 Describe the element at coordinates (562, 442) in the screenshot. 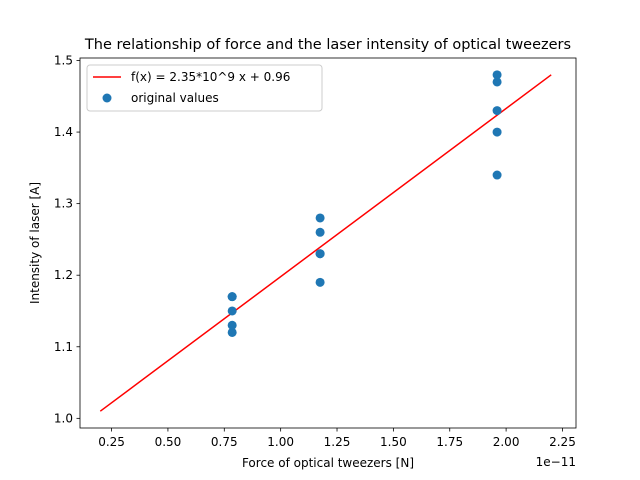

I see `x-tick-label: 2.25` at that location.